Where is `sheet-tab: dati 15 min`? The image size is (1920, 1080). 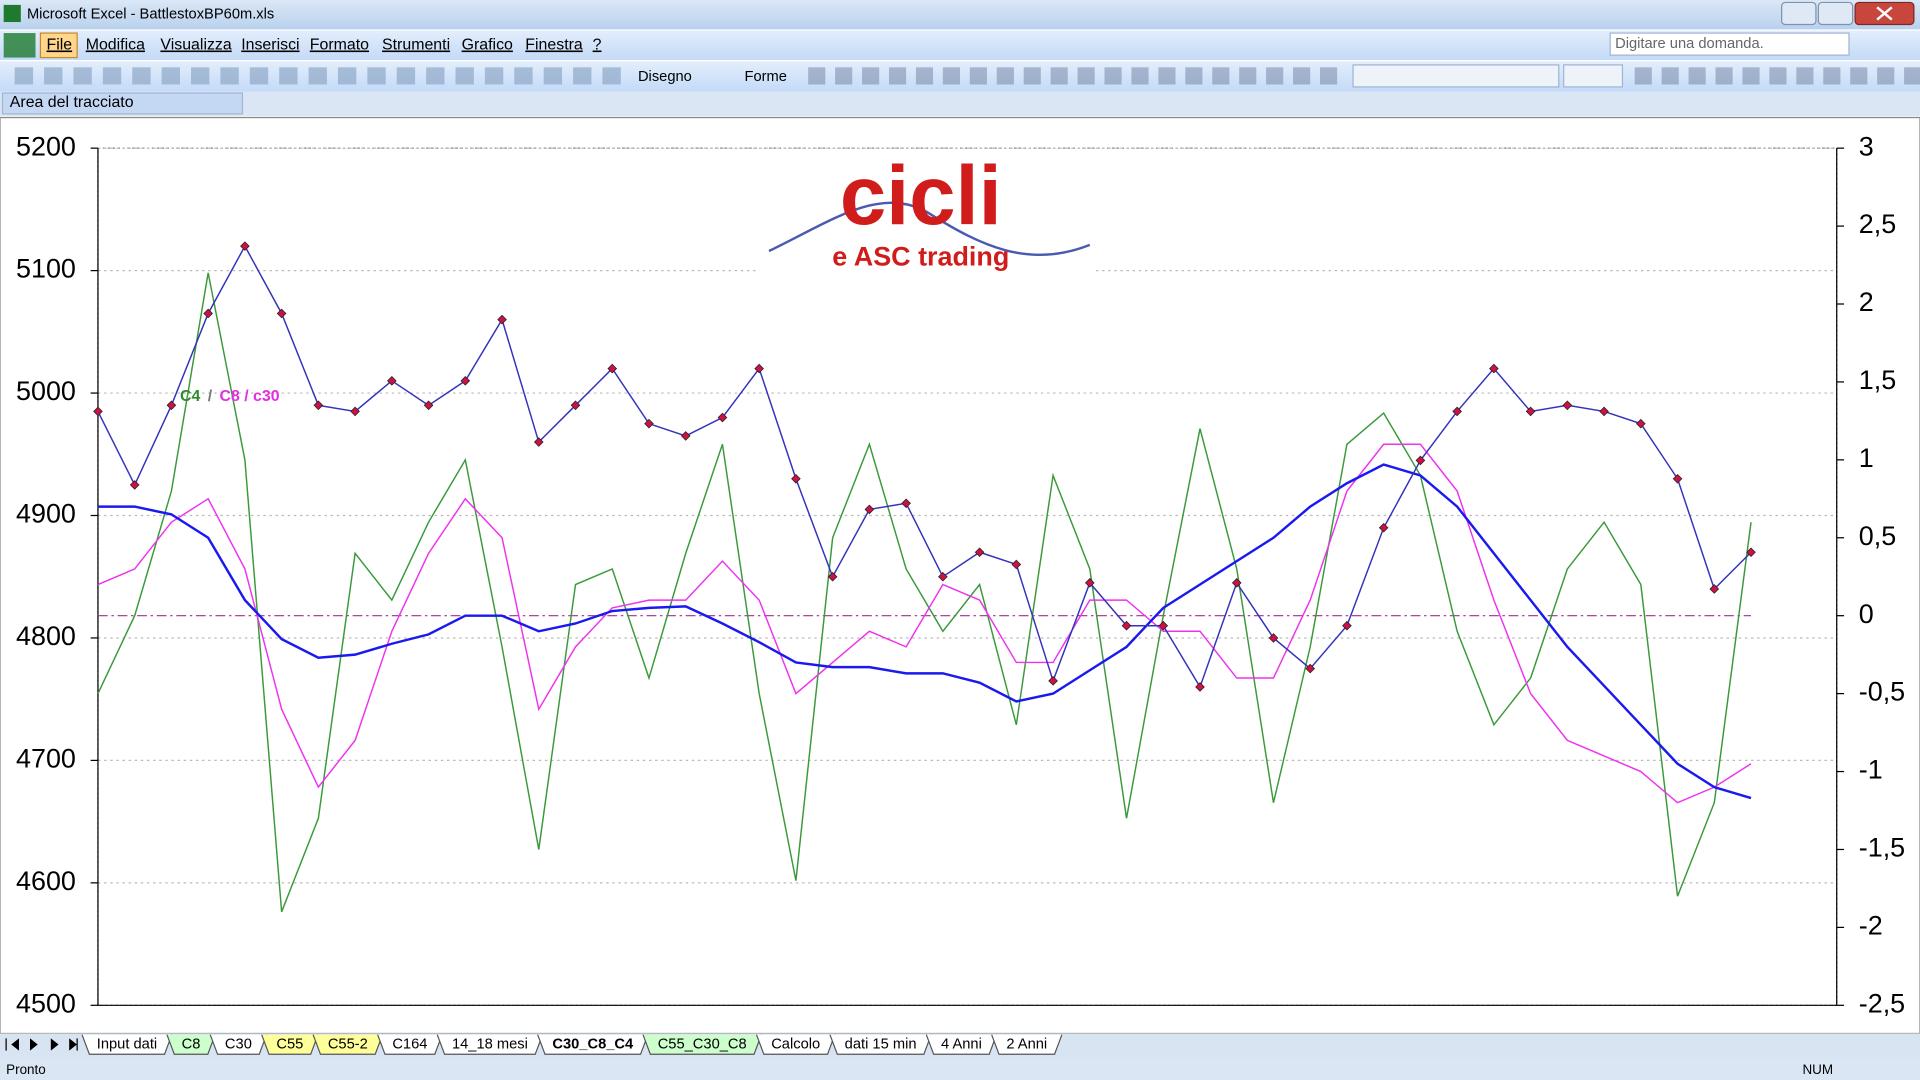
sheet-tab: dati 15 min is located at coordinates (880, 1044).